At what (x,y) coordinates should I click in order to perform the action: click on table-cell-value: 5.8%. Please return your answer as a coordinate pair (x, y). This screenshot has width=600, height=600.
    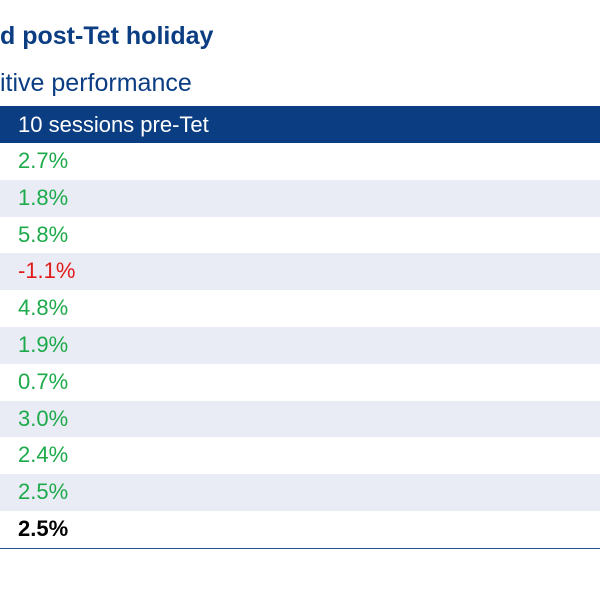
    Looking at the image, I should click on (43, 234).